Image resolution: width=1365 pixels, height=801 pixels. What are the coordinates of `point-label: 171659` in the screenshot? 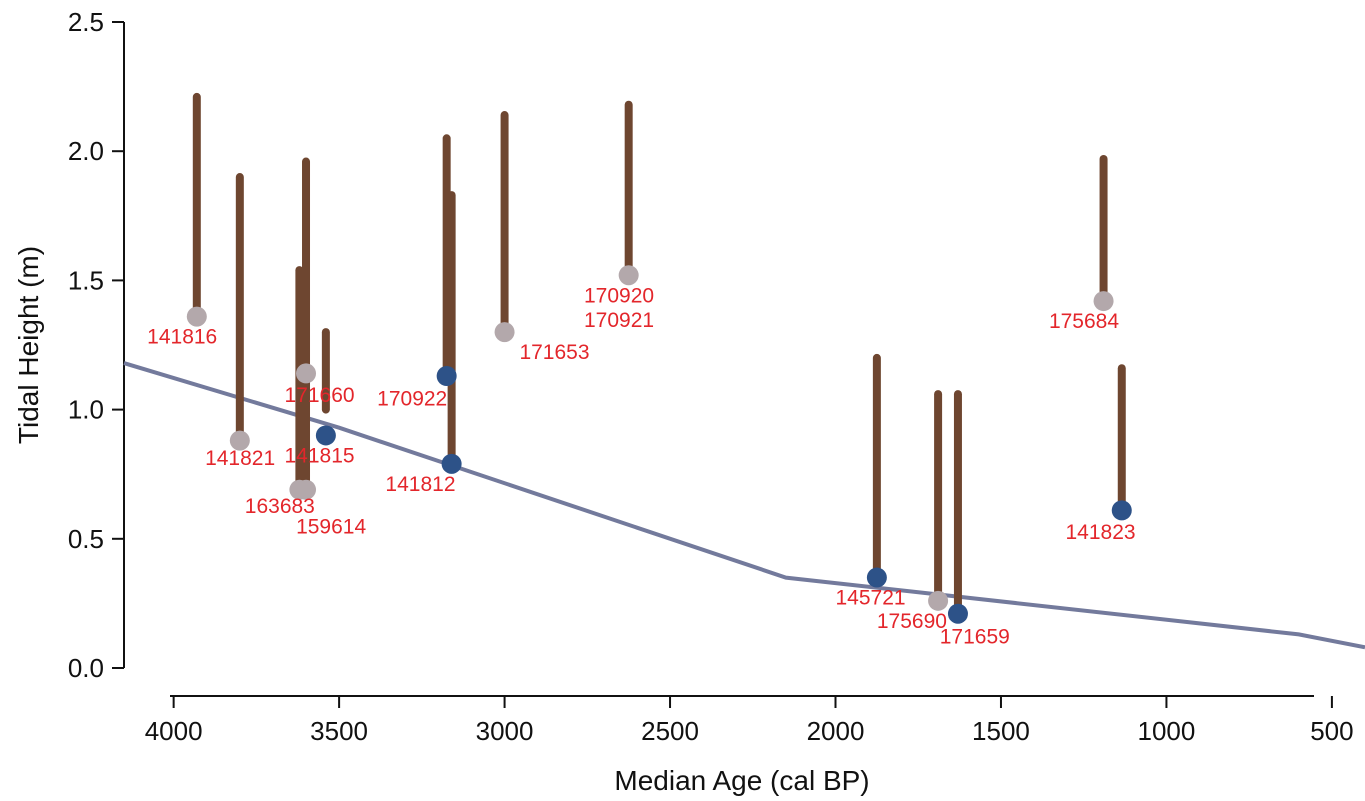 It's located at (975, 636).